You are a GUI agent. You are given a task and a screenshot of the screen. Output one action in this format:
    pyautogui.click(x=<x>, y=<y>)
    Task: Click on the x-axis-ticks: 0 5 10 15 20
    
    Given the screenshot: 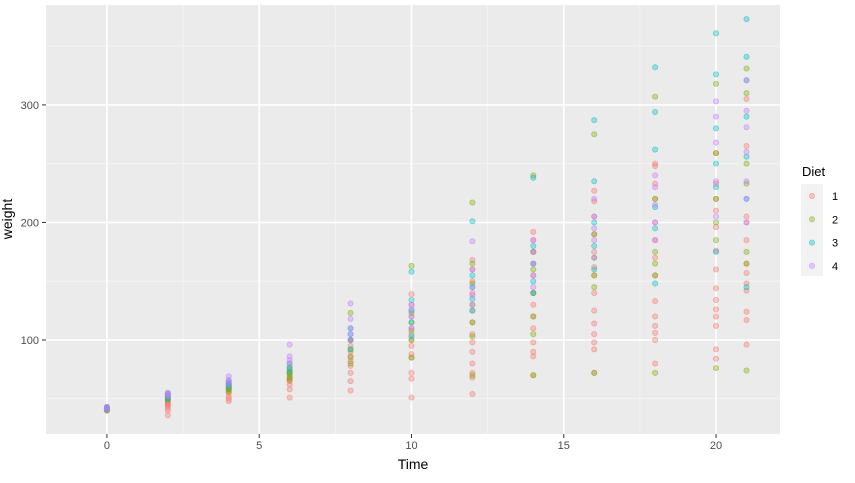 What is the action you would take?
    pyautogui.click(x=413, y=443)
    